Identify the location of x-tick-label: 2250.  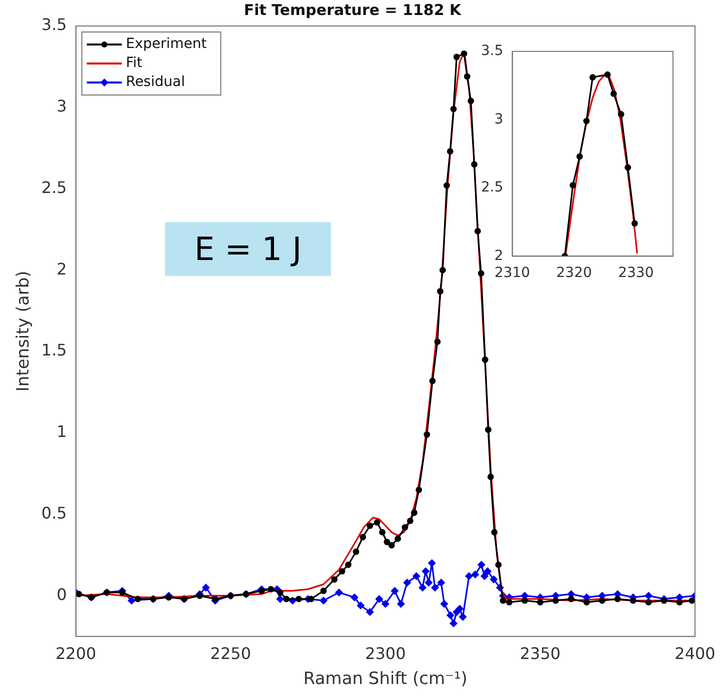
(230, 654).